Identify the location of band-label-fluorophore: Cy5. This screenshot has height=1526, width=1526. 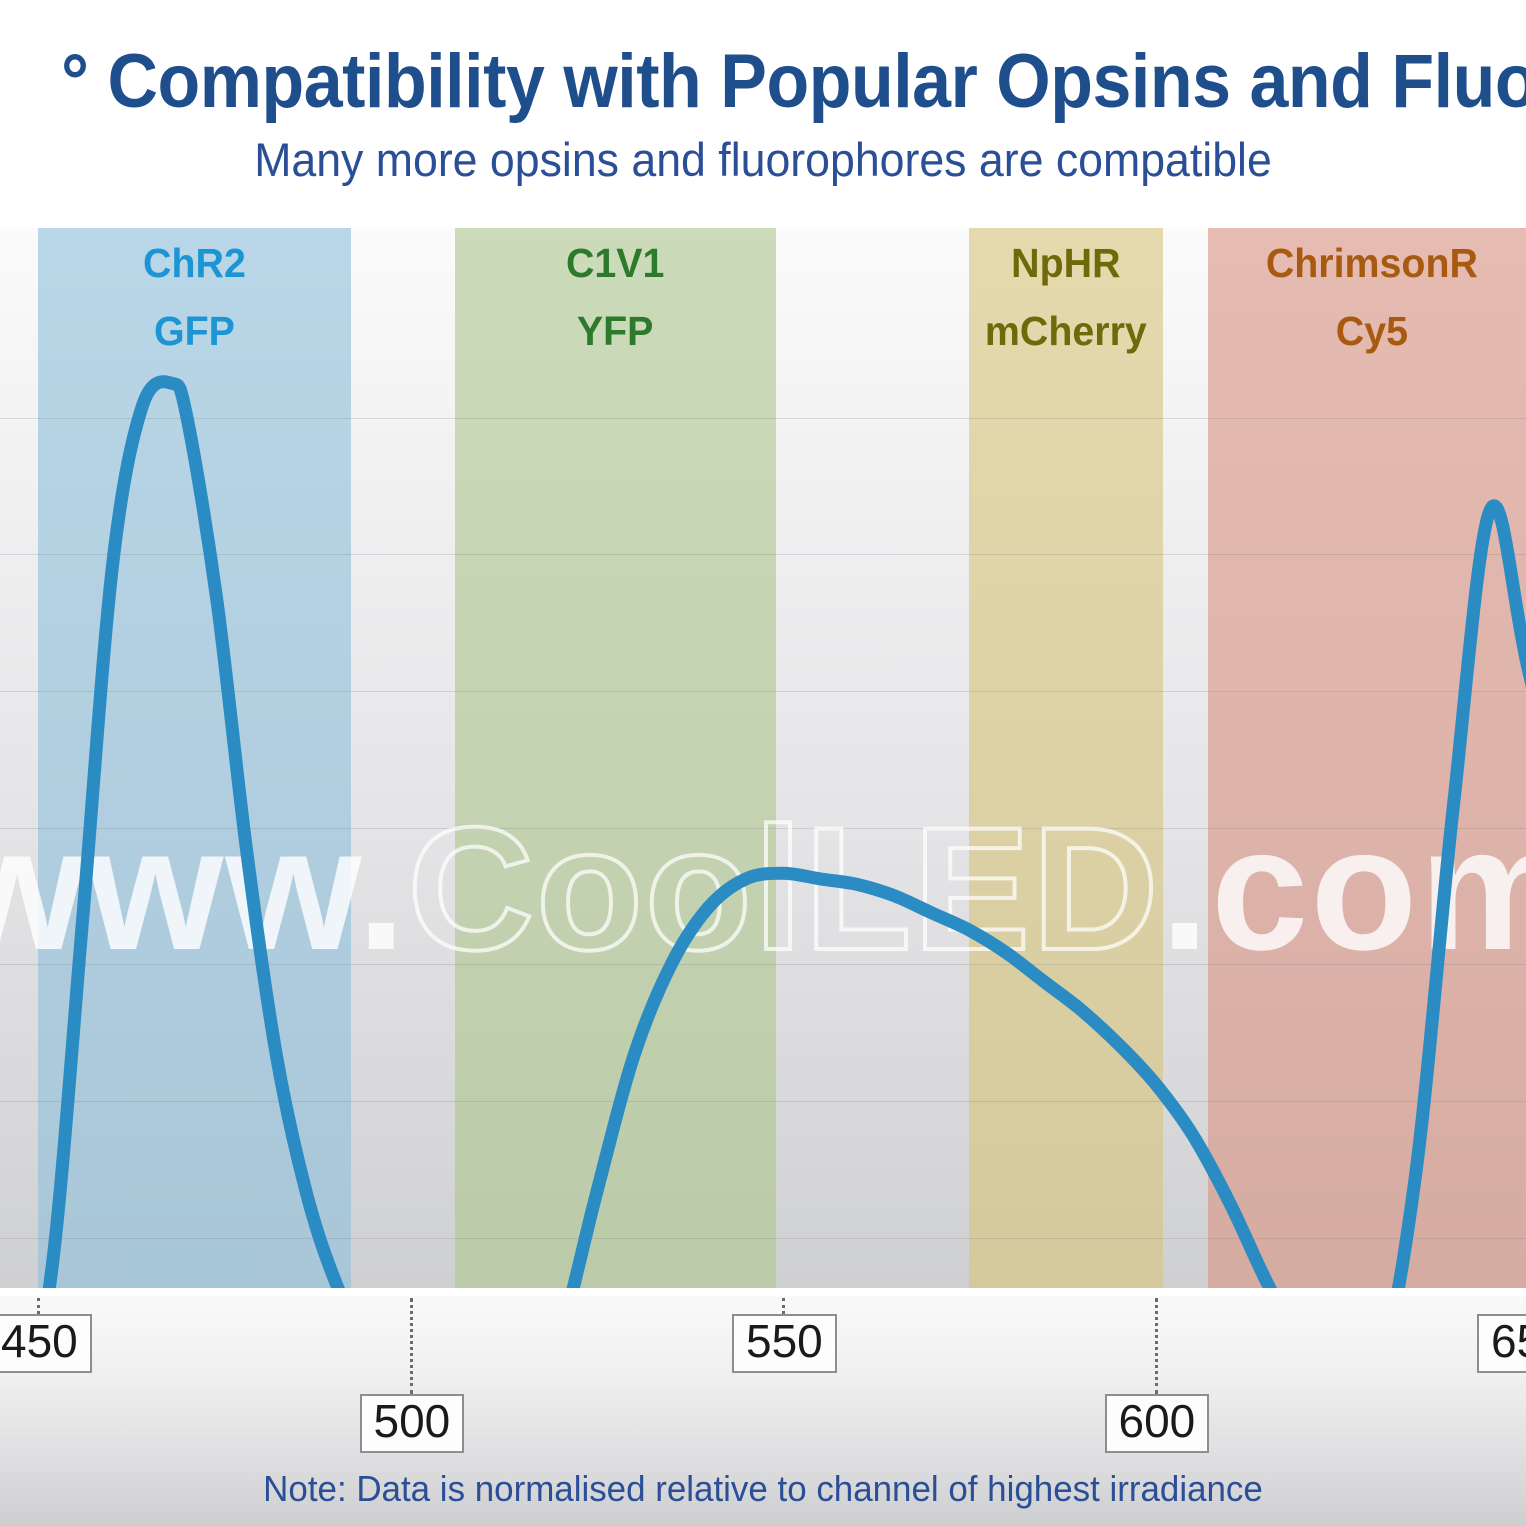
(1371, 331).